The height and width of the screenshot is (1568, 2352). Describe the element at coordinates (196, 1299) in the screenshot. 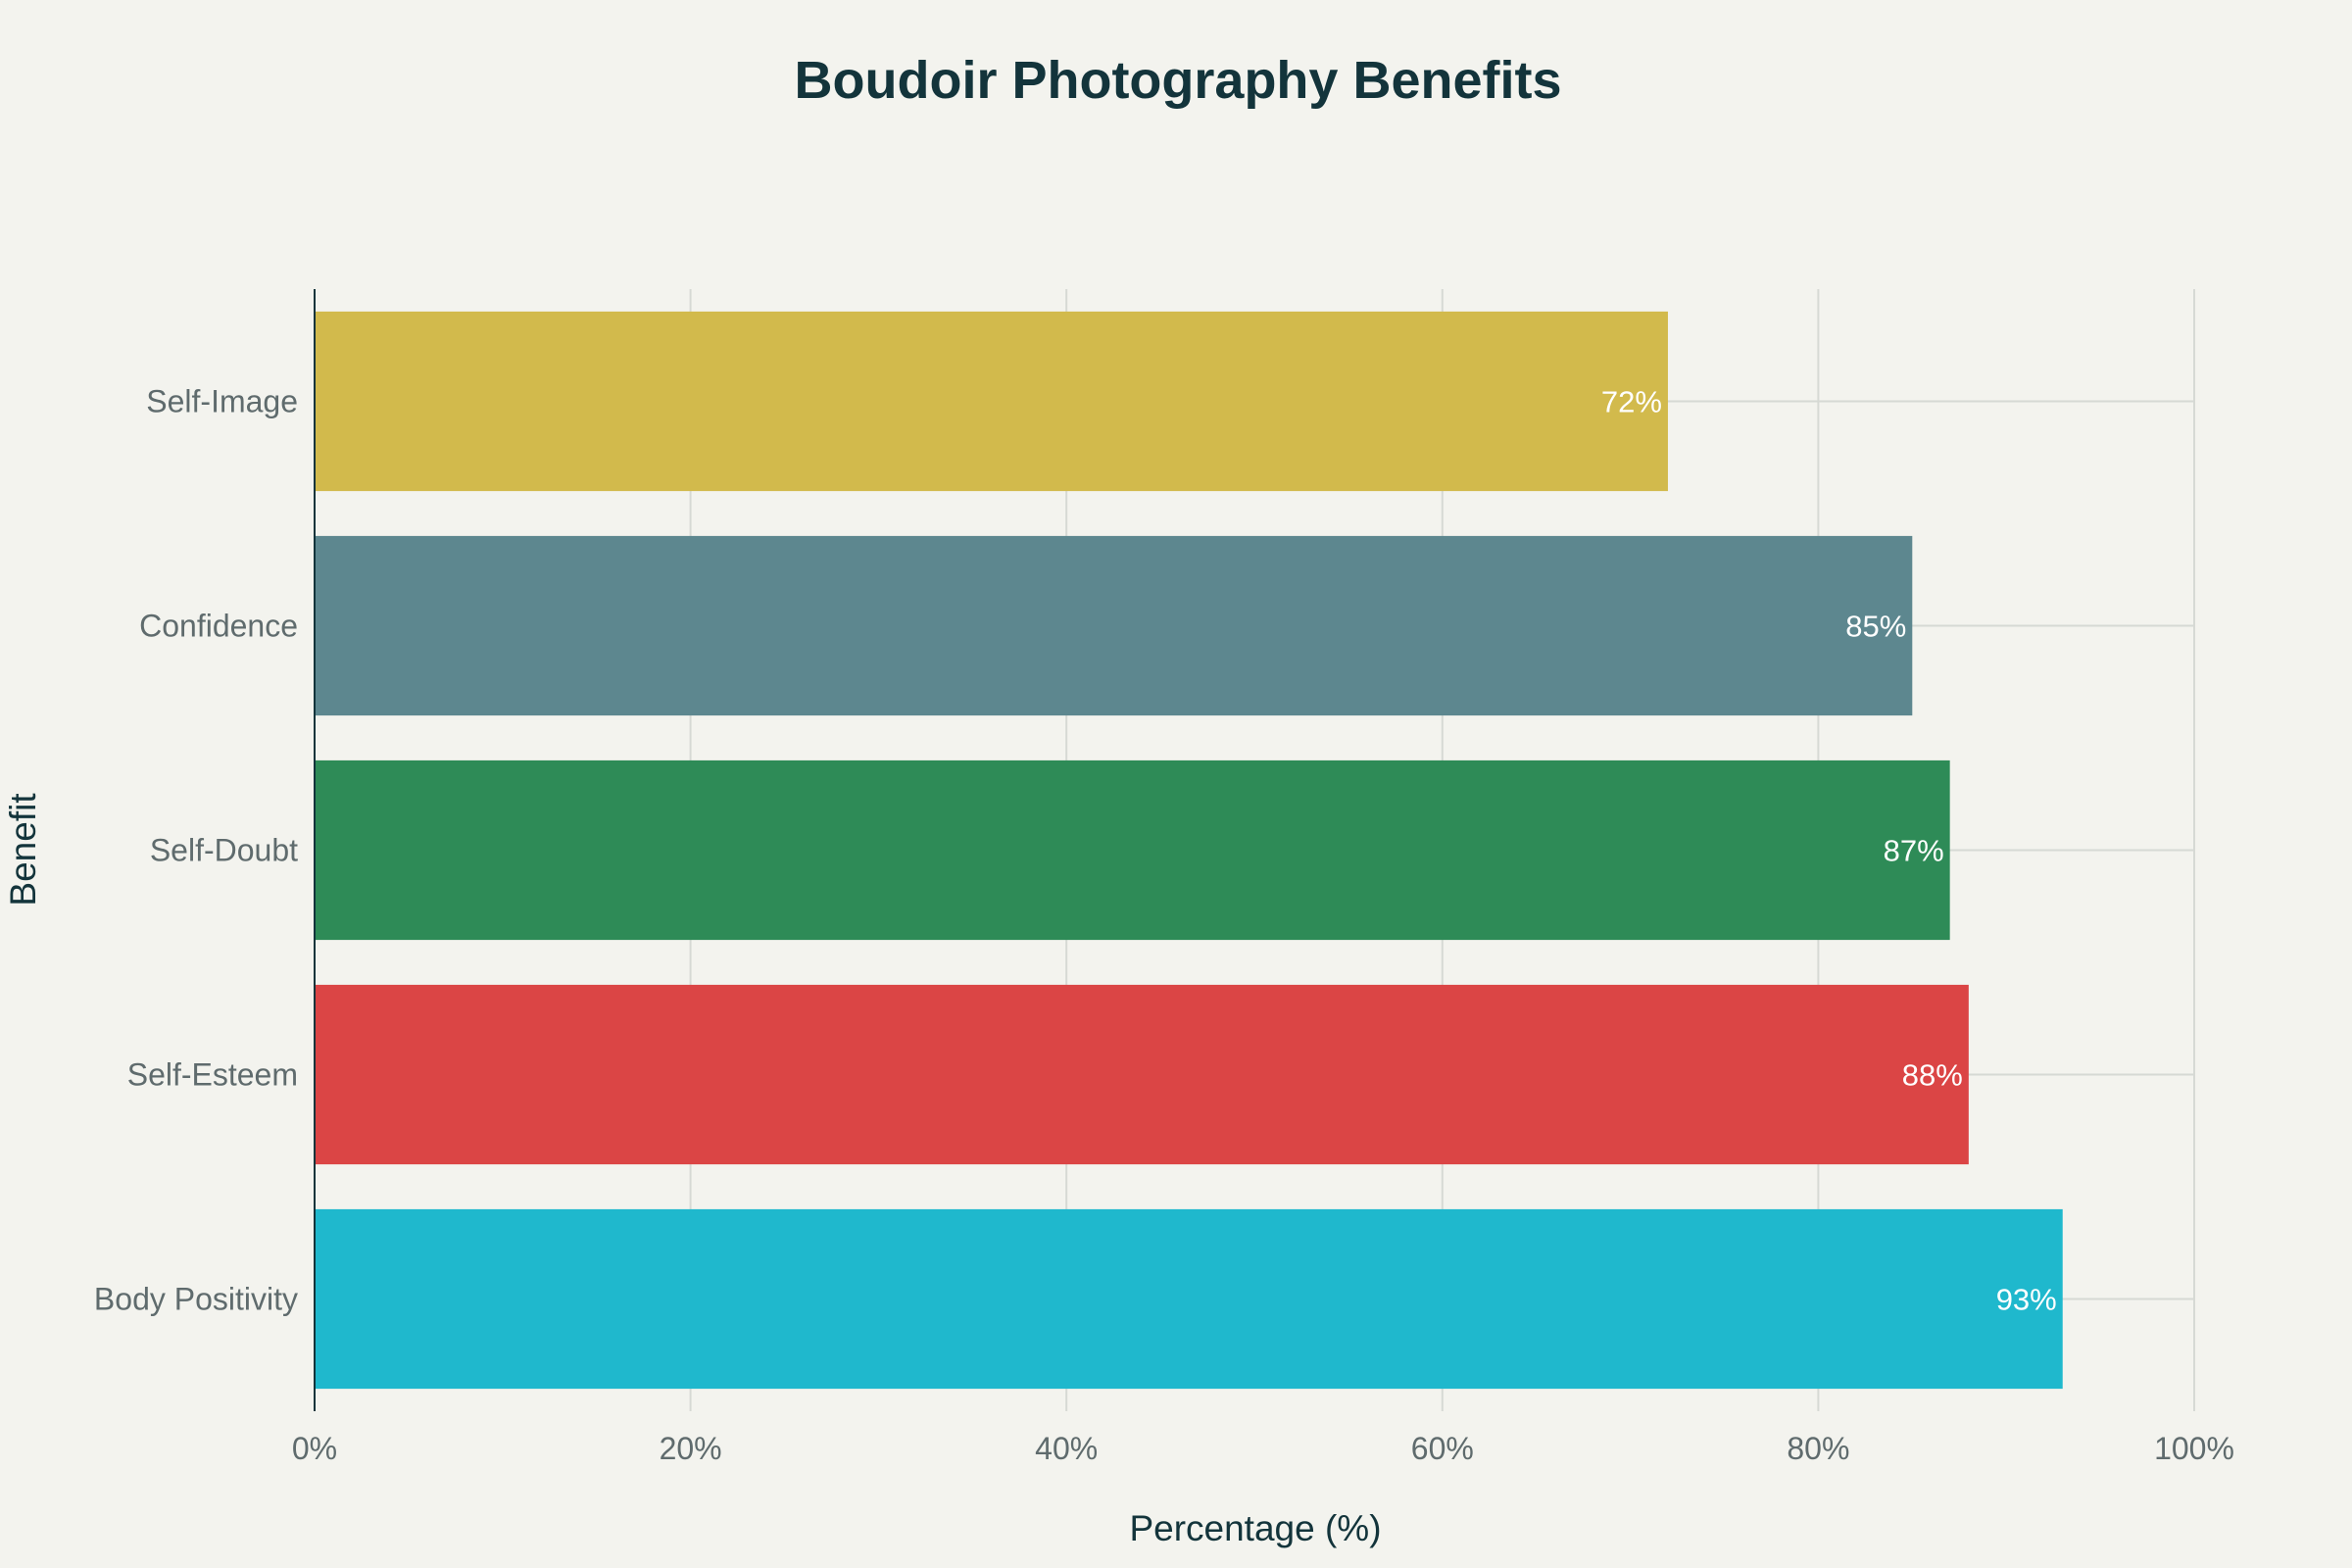

I see `y-tick-label: Body Positivity` at that location.